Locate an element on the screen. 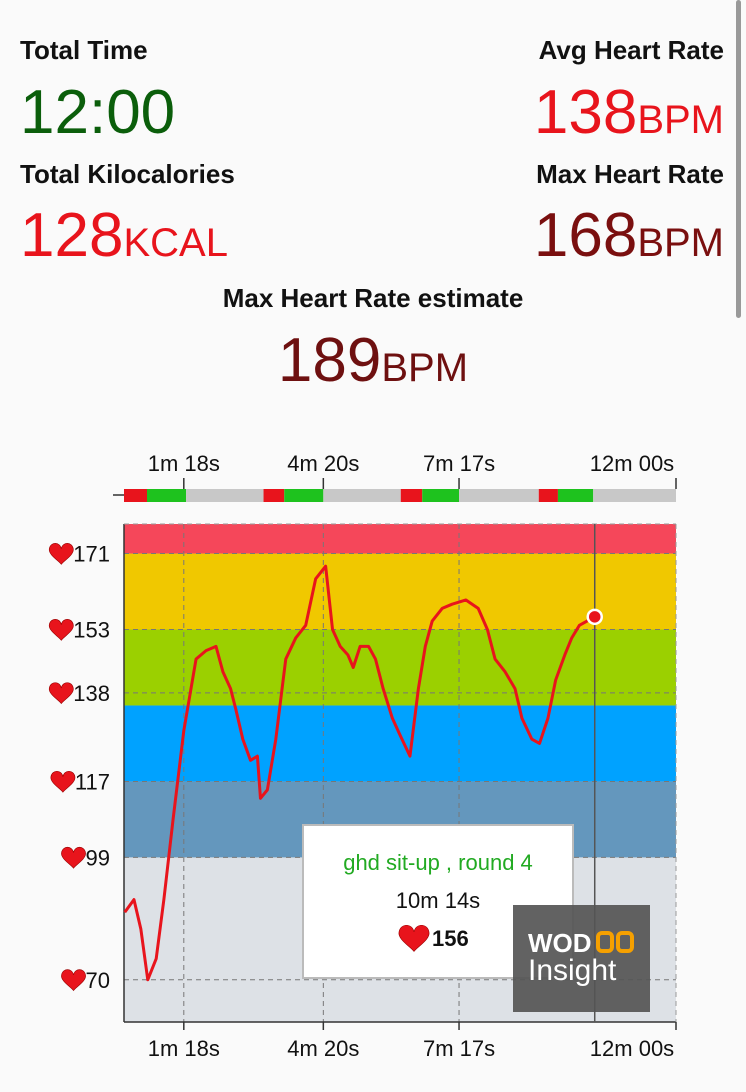  value: 168 is located at coordinates (585, 235).